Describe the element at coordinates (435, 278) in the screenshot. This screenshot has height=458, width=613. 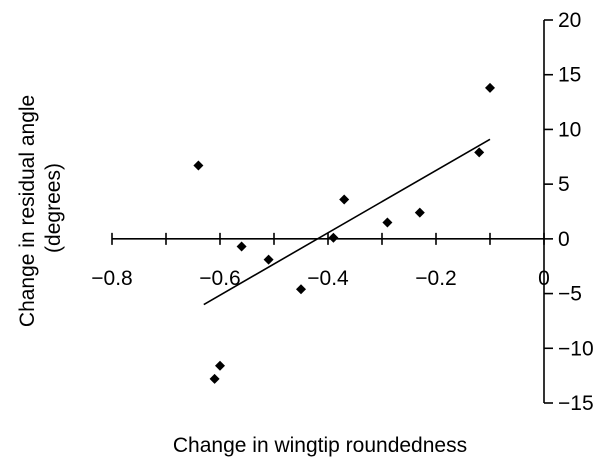
I see `x-tick-label: −0.2` at that location.